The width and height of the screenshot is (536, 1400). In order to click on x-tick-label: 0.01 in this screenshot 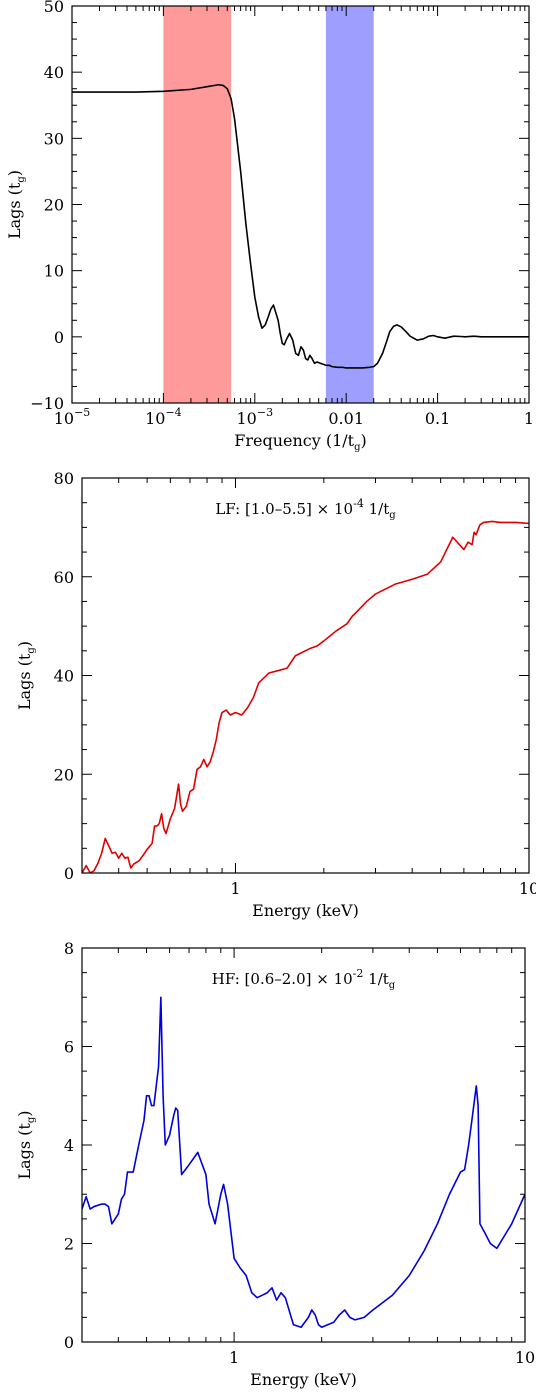, I will do `click(346, 418)`.